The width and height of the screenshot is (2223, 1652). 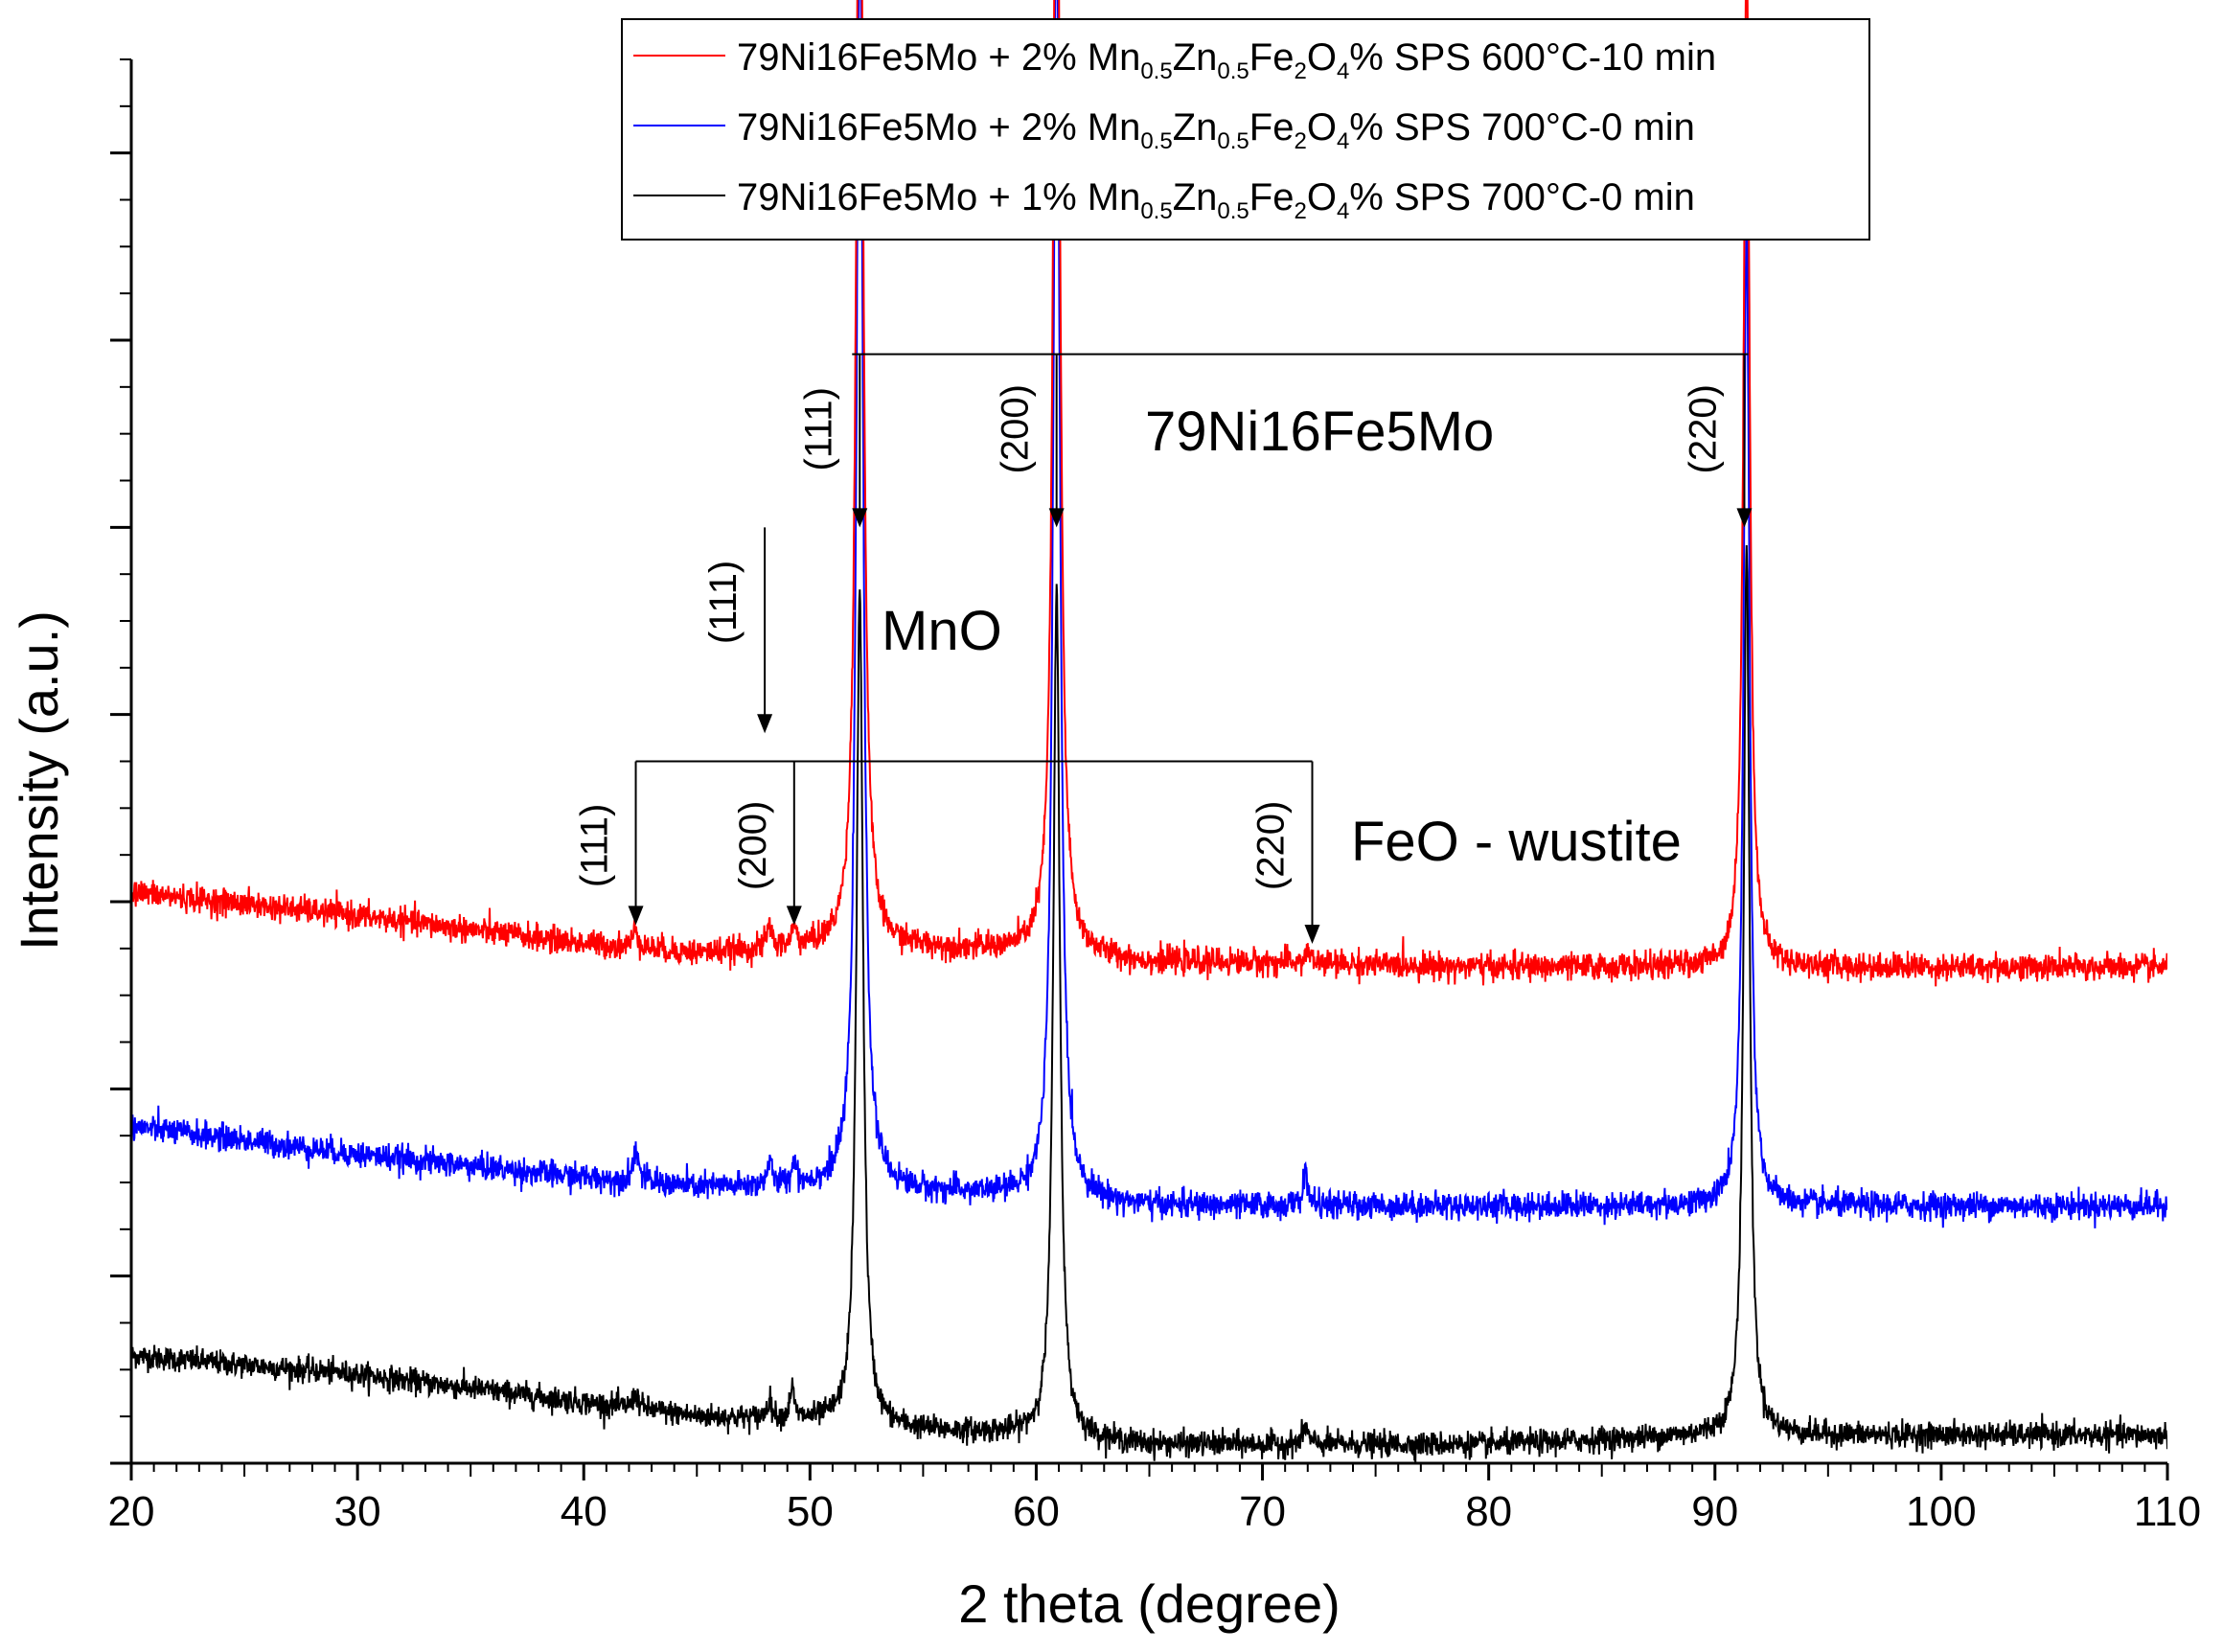 What do you see at coordinates (1517, 842) in the screenshot?
I see `feo-label: FeO - wustite` at bounding box center [1517, 842].